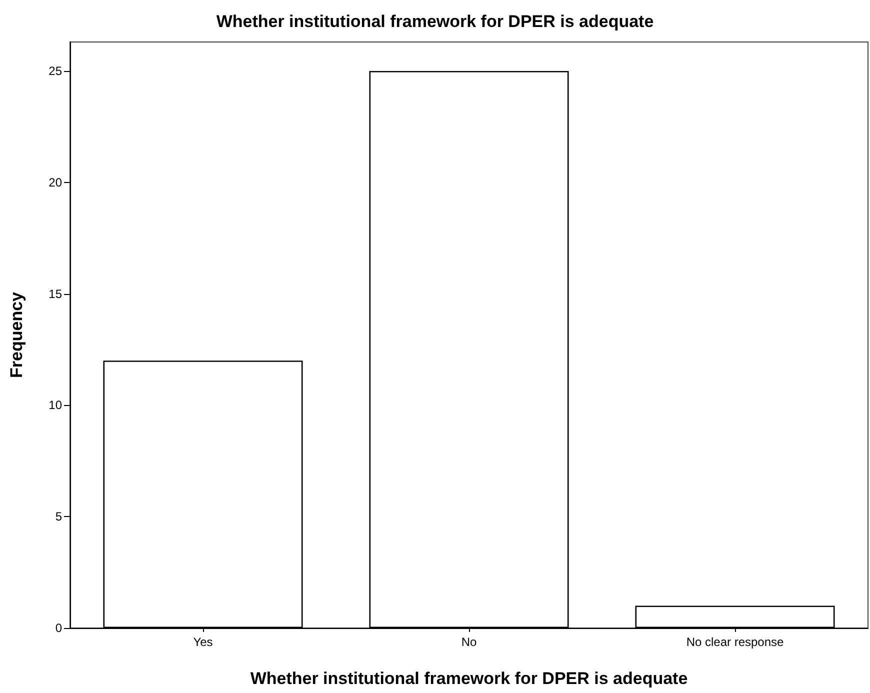 The height and width of the screenshot is (693, 870). Describe the element at coordinates (469, 678) in the screenshot. I see `x-axis-title: Whether institutional framework for DPER is adequate` at that location.